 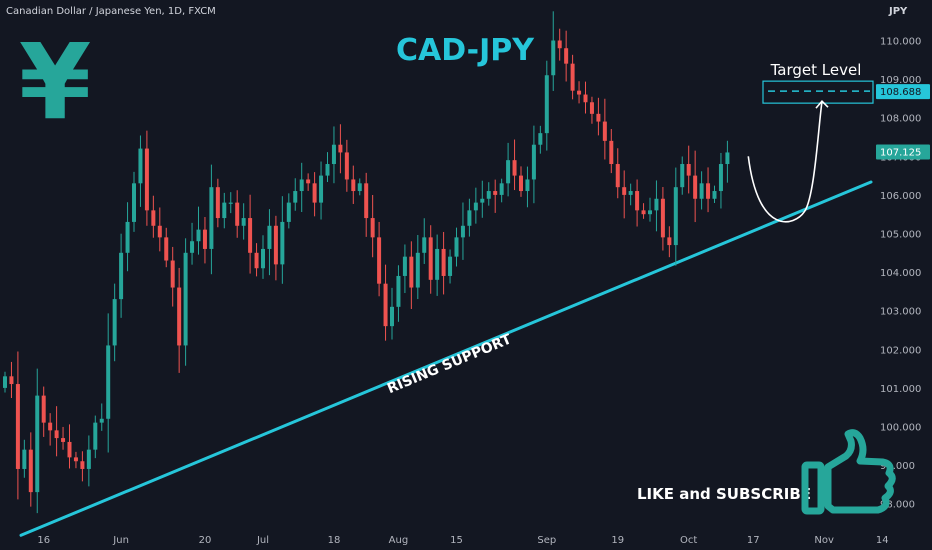 I want to click on y-tick-label: 99.000, so click(x=897, y=466).